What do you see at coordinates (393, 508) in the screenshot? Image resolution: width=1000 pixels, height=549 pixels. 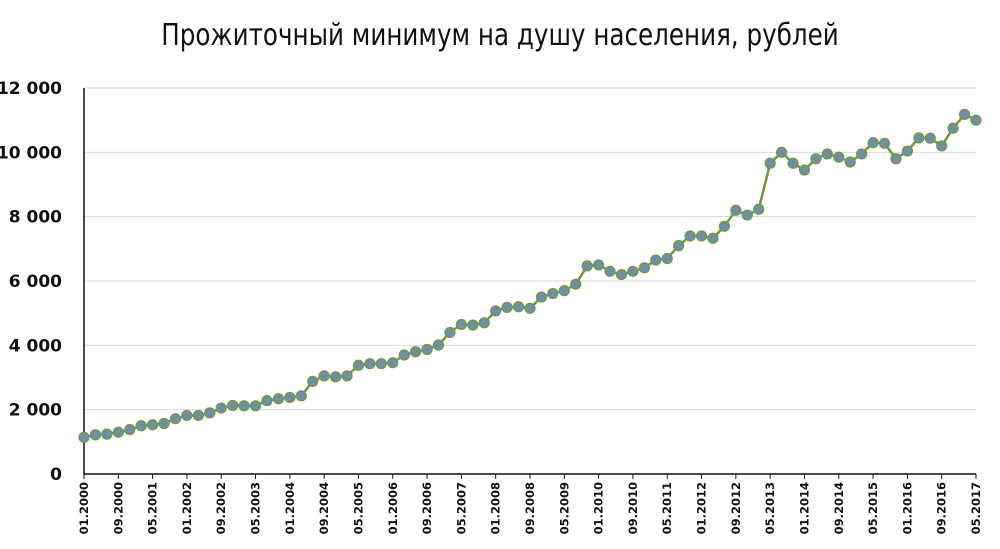 I see `x-tick-label: 01.2006` at bounding box center [393, 508].